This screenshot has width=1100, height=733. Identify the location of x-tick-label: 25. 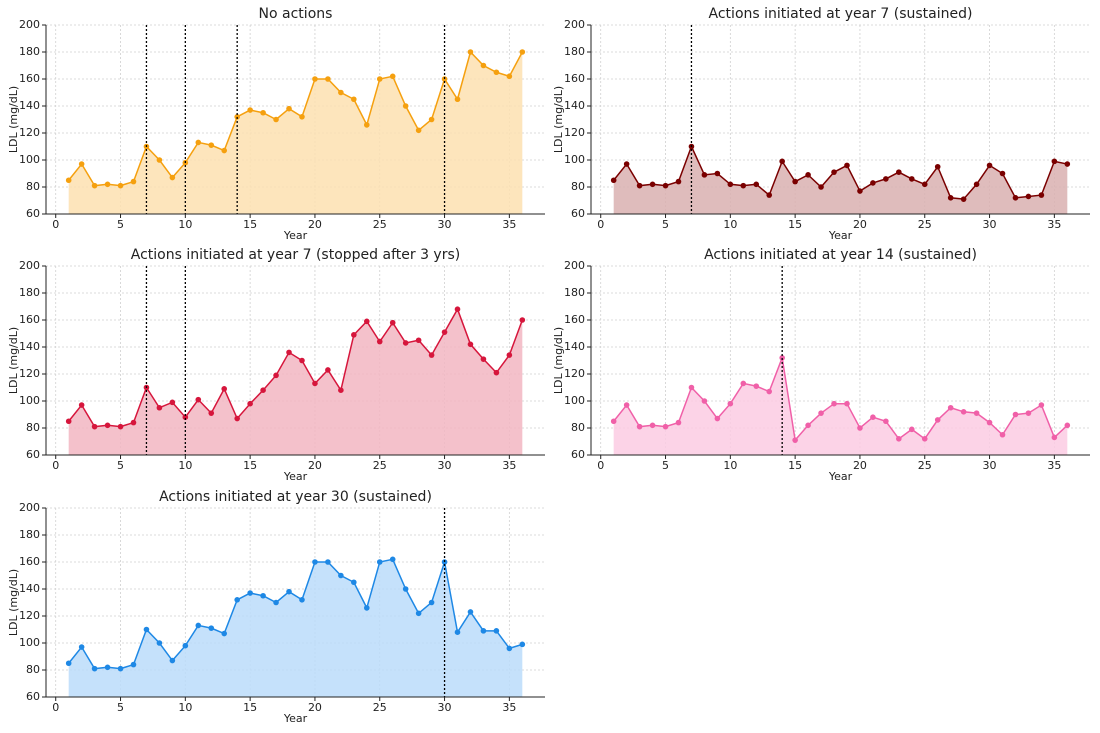
(380, 707).